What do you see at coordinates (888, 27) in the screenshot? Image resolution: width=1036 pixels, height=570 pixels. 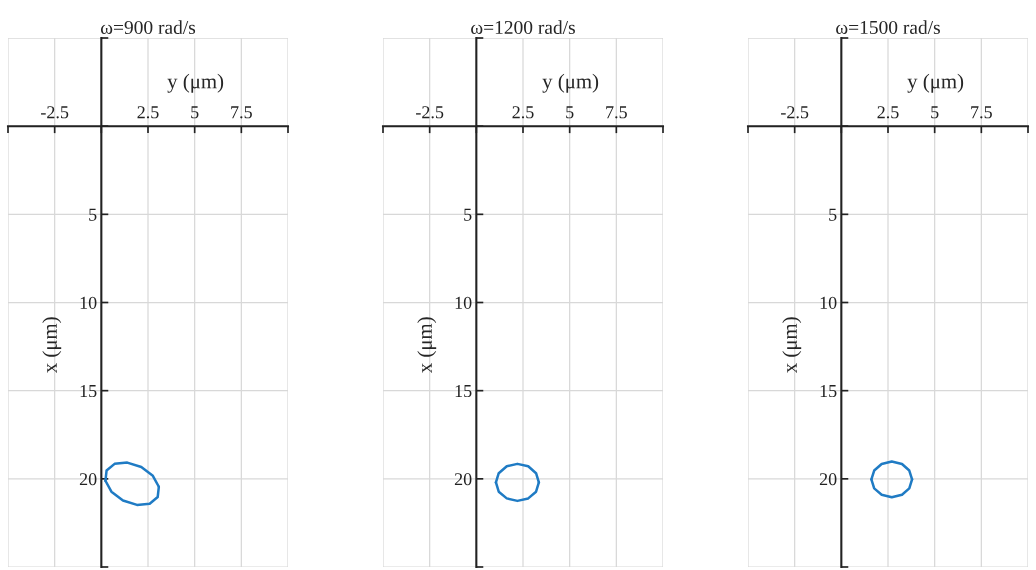 I see `chart-title: ω=1500 rad/s` at bounding box center [888, 27].